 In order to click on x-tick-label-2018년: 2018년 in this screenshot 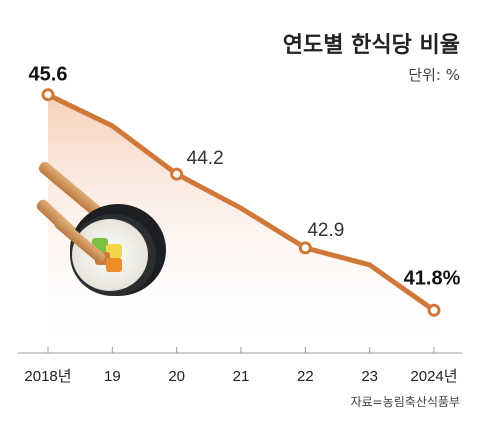, I will do `click(47, 376)`.